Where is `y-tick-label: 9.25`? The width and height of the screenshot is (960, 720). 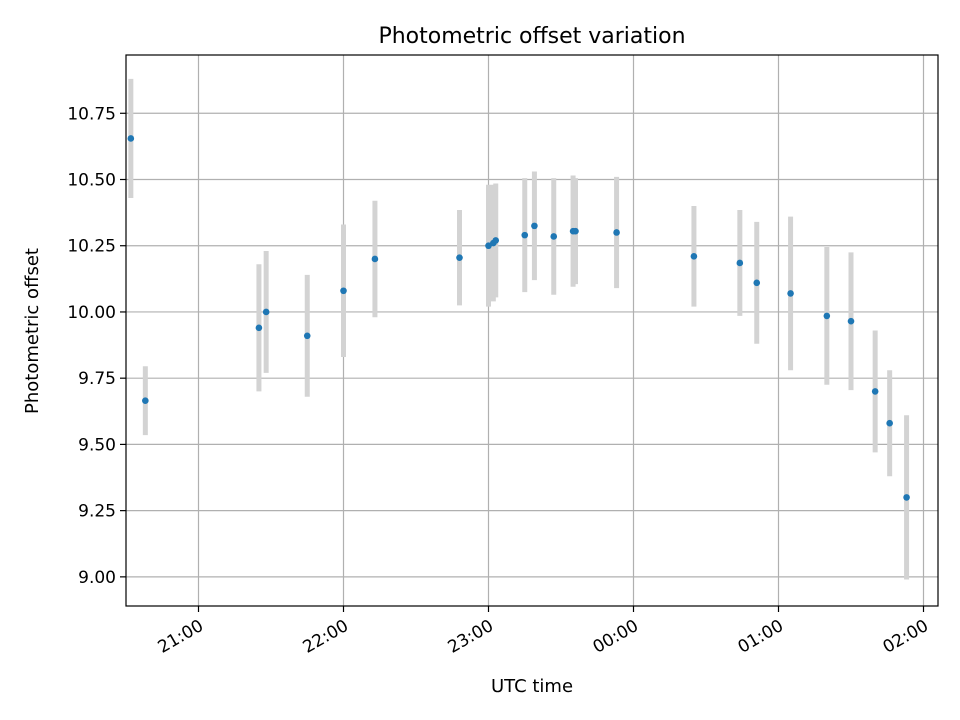 y-tick-label: 9.25 is located at coordinates (97, 512).